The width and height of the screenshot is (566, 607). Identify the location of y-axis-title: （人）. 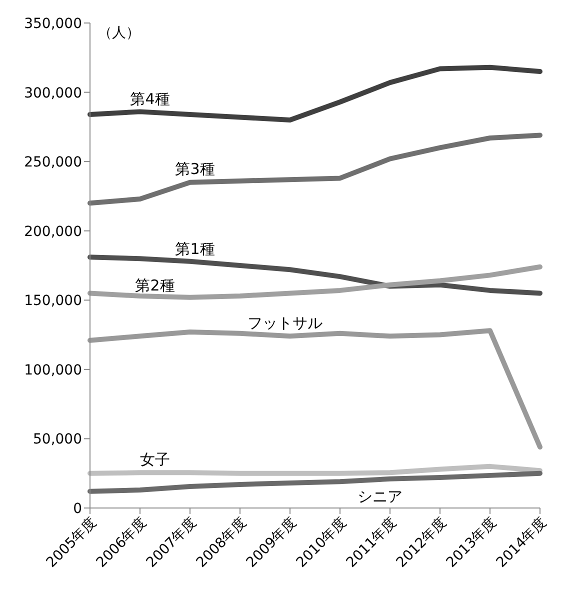
(119, 33).